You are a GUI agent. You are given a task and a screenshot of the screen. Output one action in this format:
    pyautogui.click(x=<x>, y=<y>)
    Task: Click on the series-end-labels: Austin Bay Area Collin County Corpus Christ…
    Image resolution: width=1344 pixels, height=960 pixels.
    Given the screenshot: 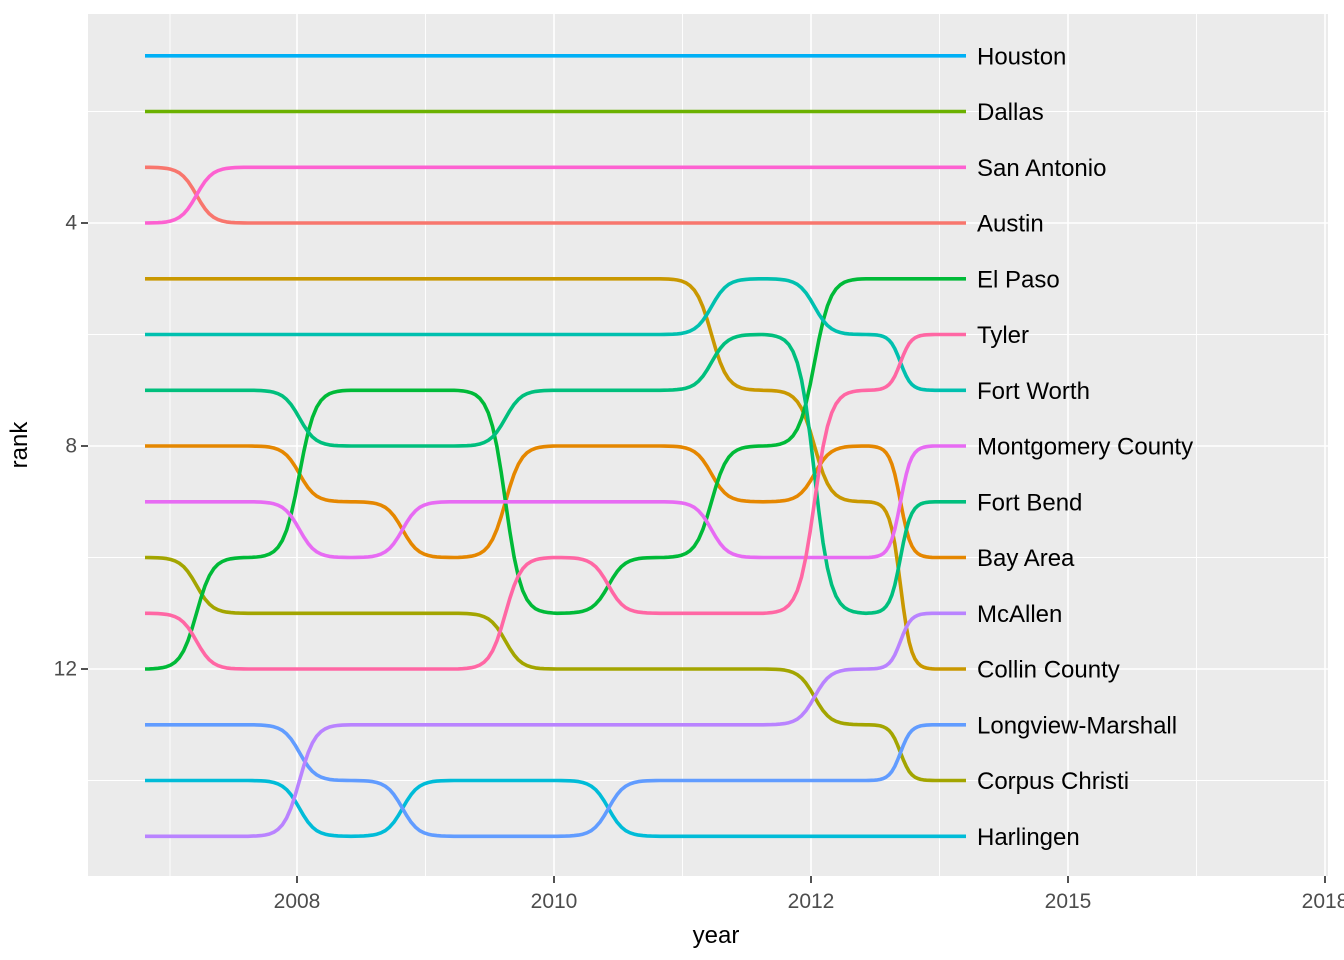 What is the action you would take?
    pyautogui.click(x=1085, y=447)
    